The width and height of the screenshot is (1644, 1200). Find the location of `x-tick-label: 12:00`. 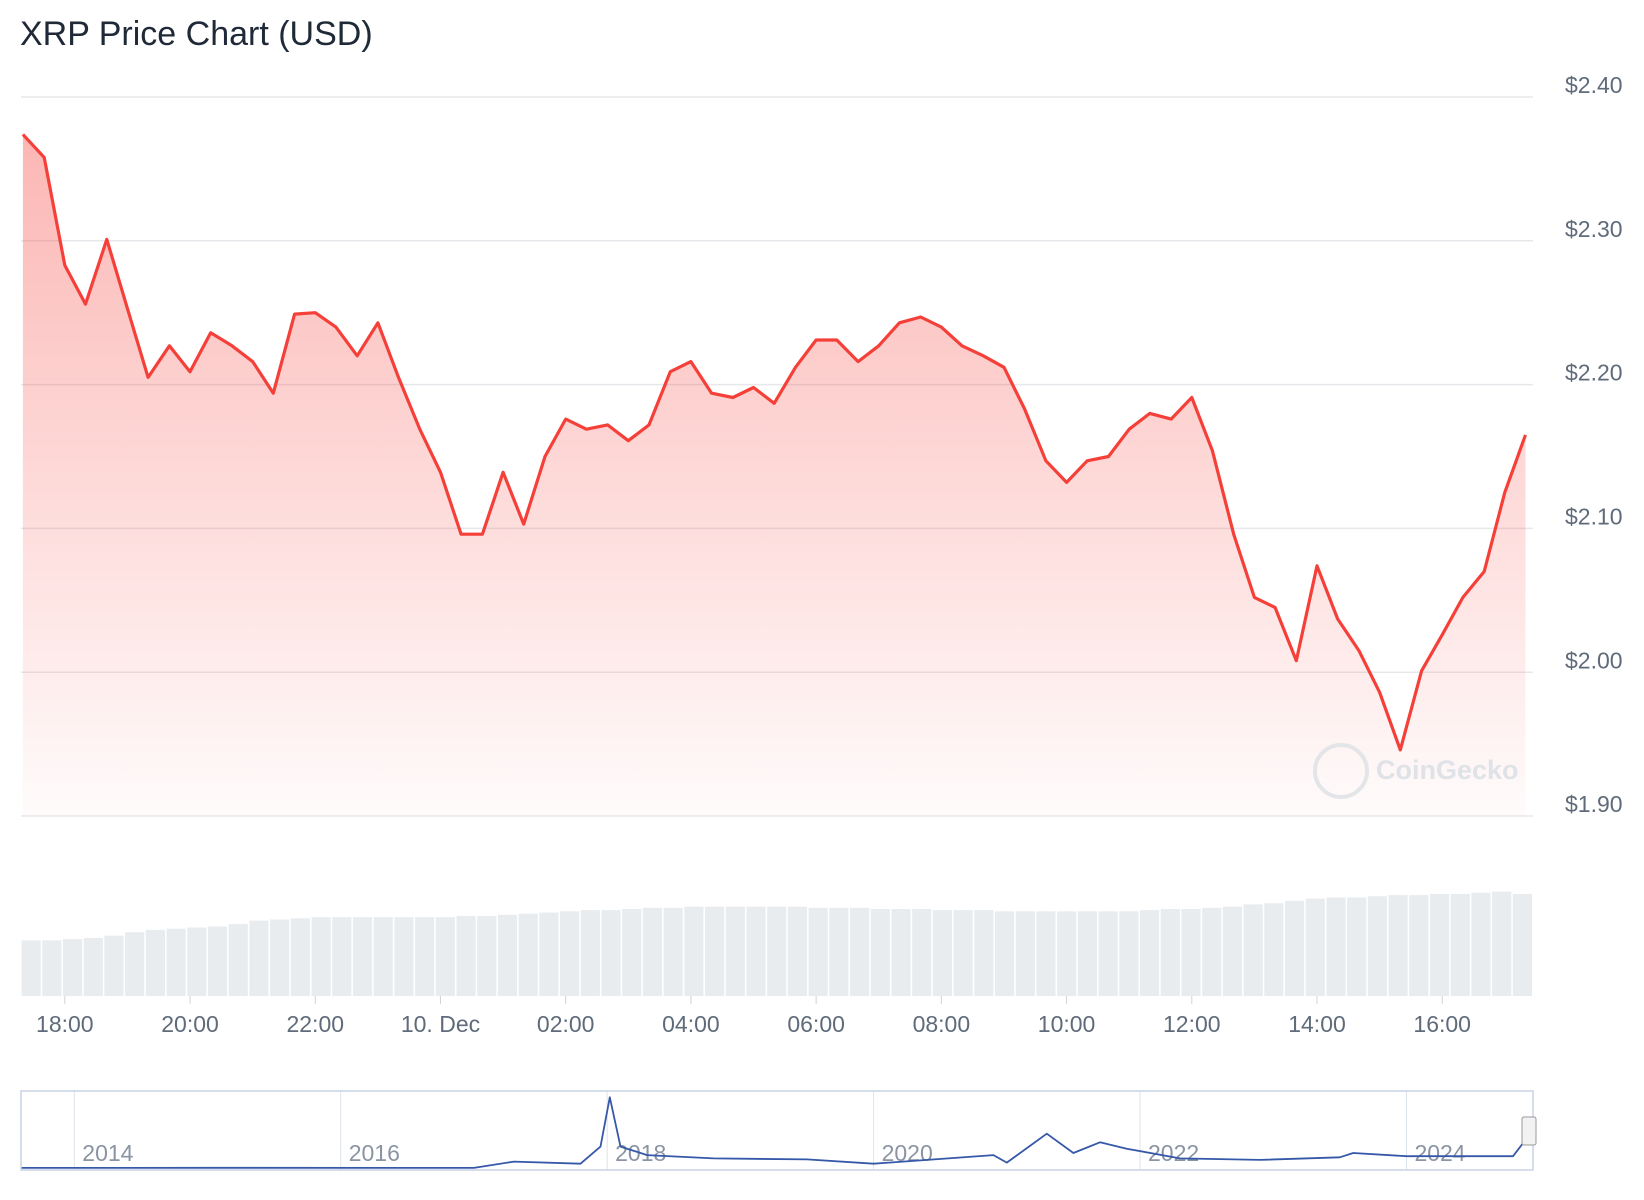

x-tick-label: 12:00 is located at coordinates (1192, 1024).